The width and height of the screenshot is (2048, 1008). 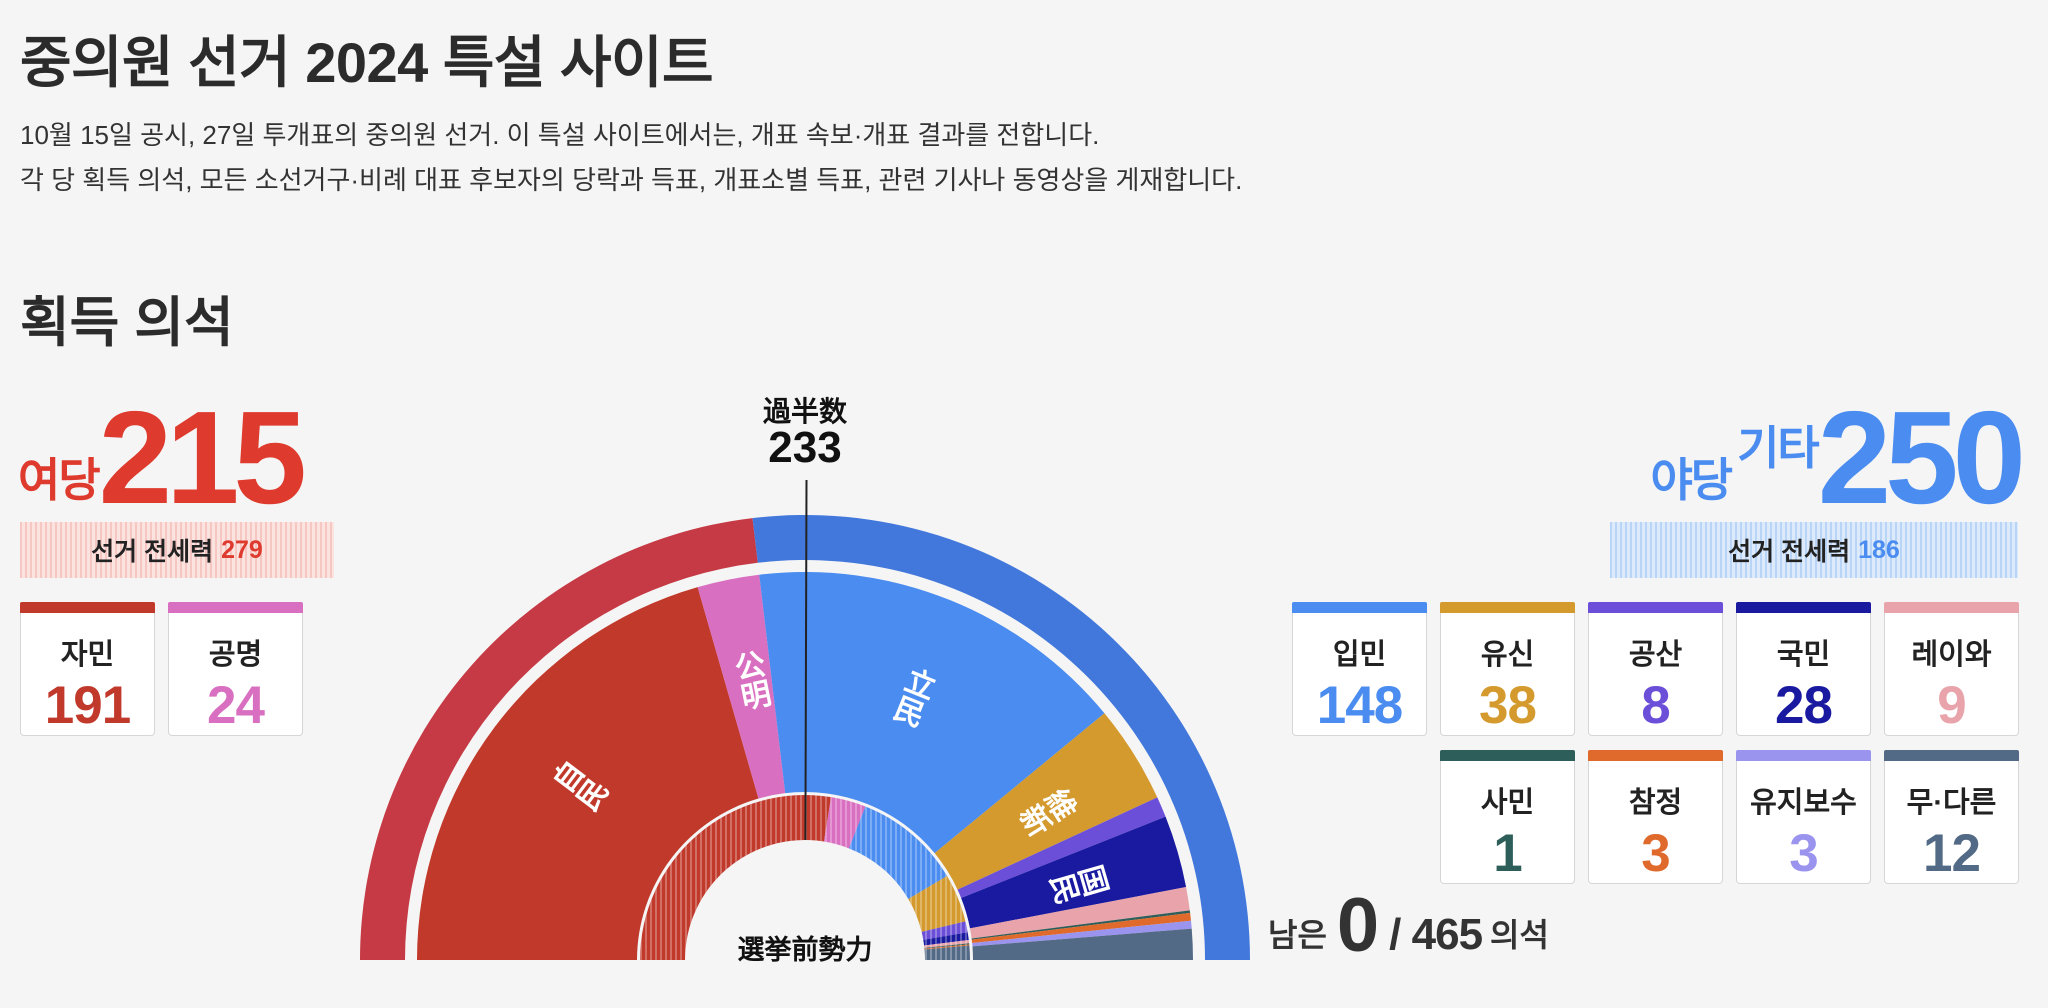 What do you see at coordinates (236, 705) in the screenshot?
I see `party-seats: 24` at bounding box center [236, 705].